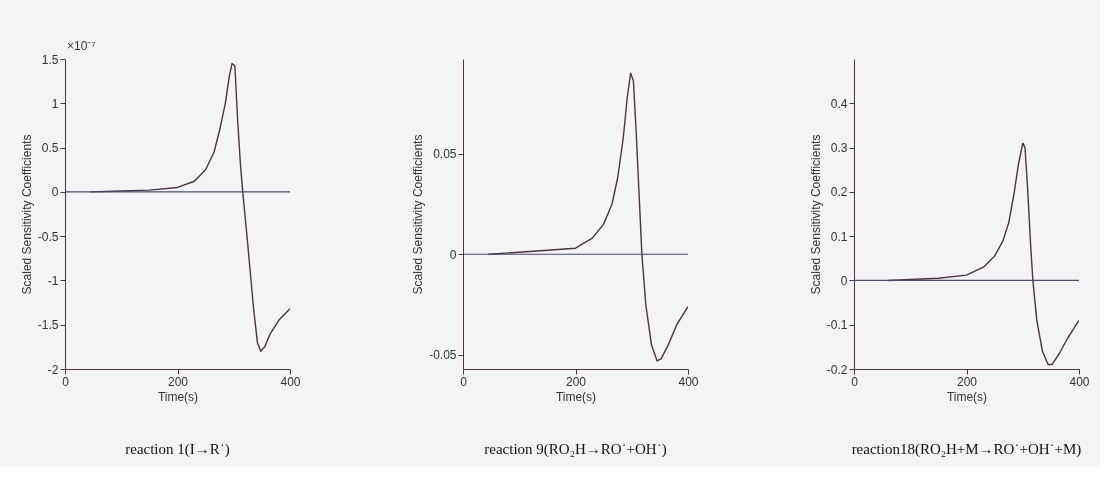 Image resolution: width=1117 pixels, height=479 pixels. What do you see at coordinates (837, 325) in the screenshot?
I see `y-tick-label: -0.1` at bounding box center [837, 325].